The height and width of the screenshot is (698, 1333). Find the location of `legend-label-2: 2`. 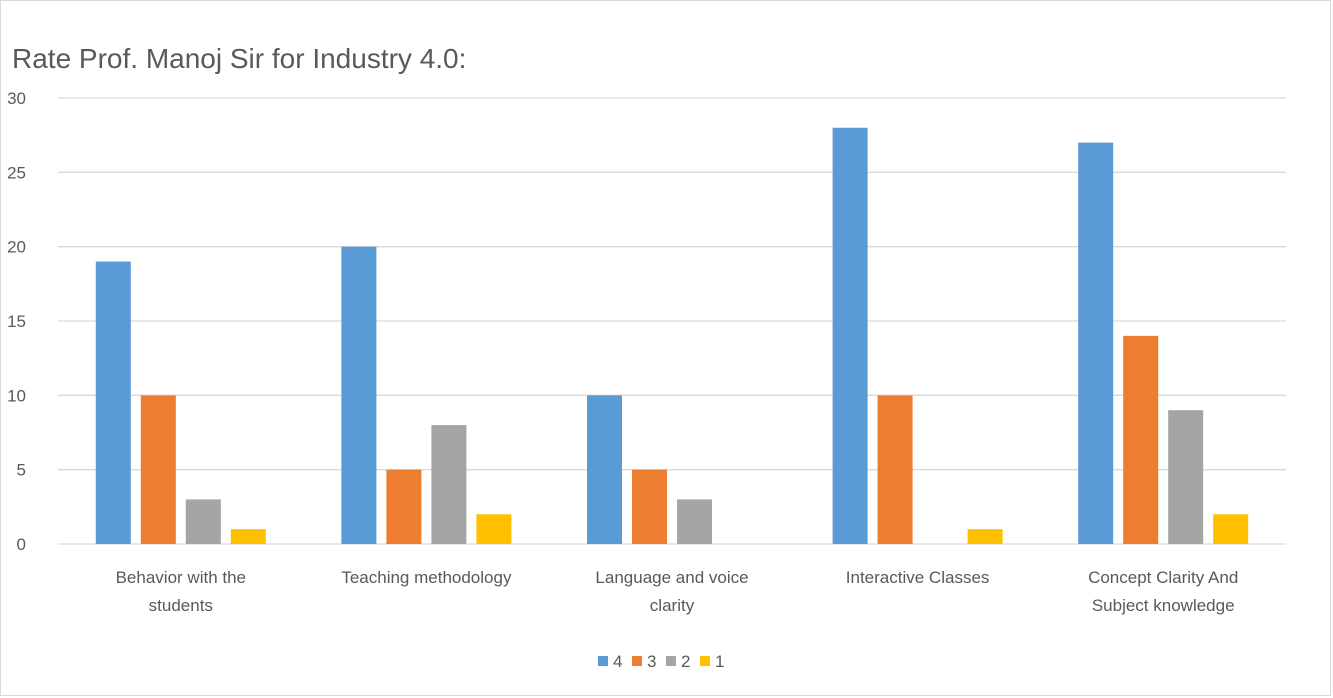

legend-label-2: 2 is located at coordinates (685, 661).